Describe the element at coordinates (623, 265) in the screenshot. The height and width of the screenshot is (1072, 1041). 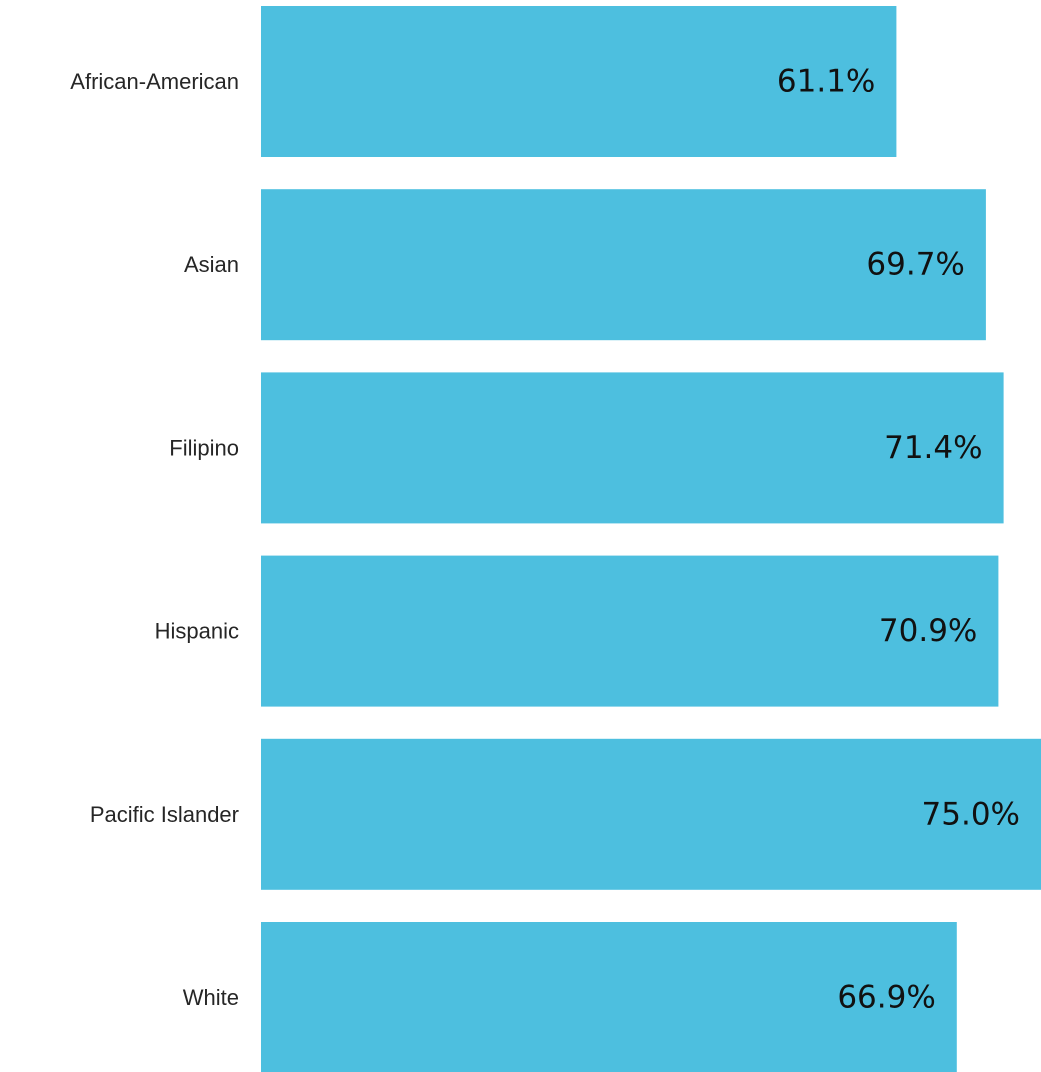
I see `bar-asian` at that location.